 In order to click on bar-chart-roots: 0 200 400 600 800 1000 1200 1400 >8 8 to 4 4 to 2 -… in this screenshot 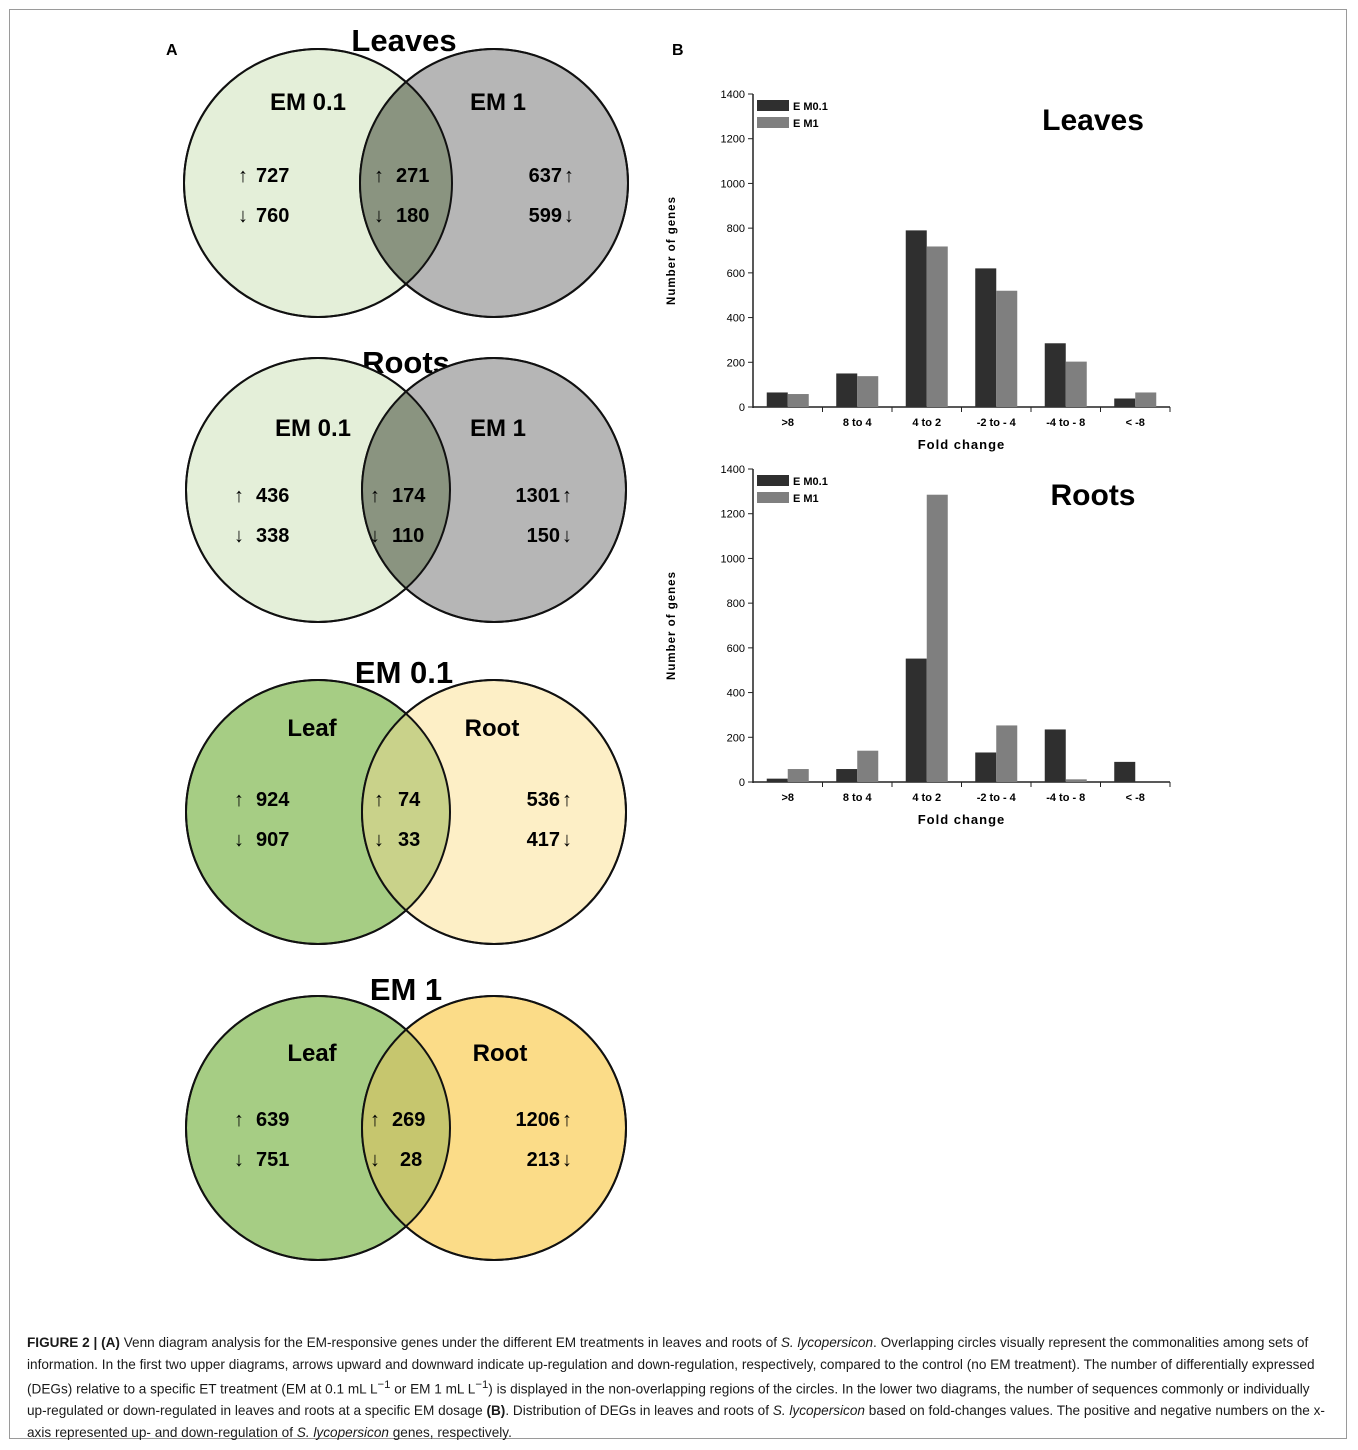, I will do `click(918, 645)`.